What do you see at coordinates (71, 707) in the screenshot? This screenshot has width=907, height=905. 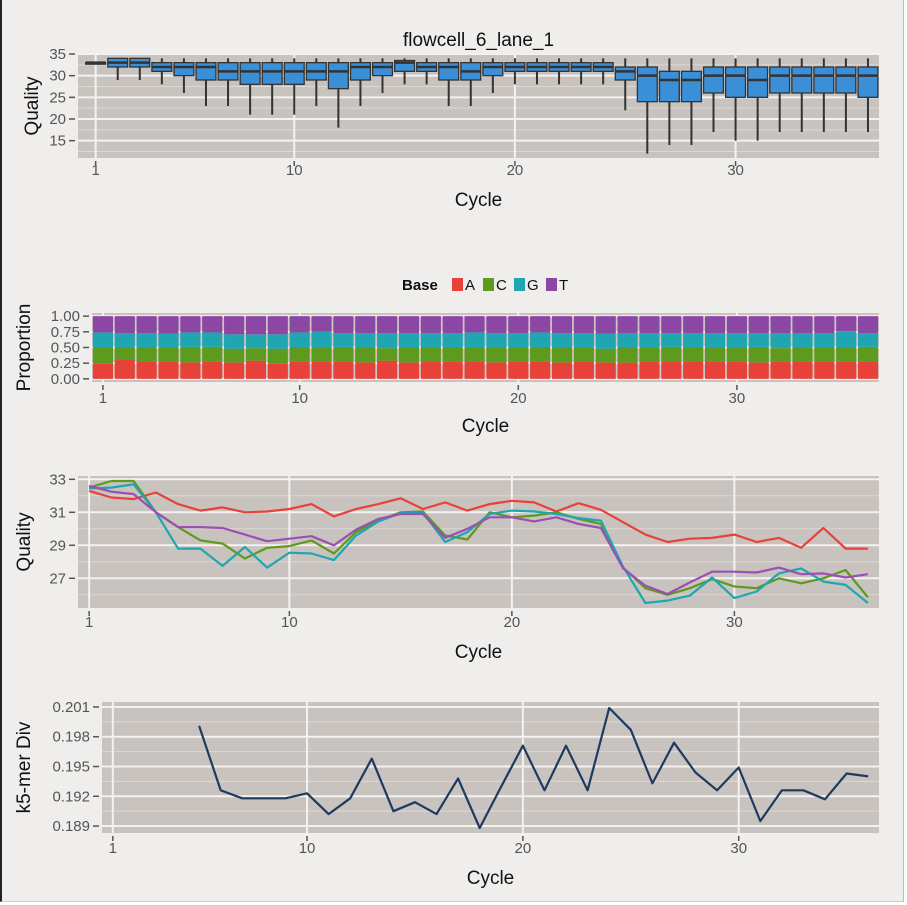 I see `y-tick-label: 0.201` at bounding box center [71, 707].